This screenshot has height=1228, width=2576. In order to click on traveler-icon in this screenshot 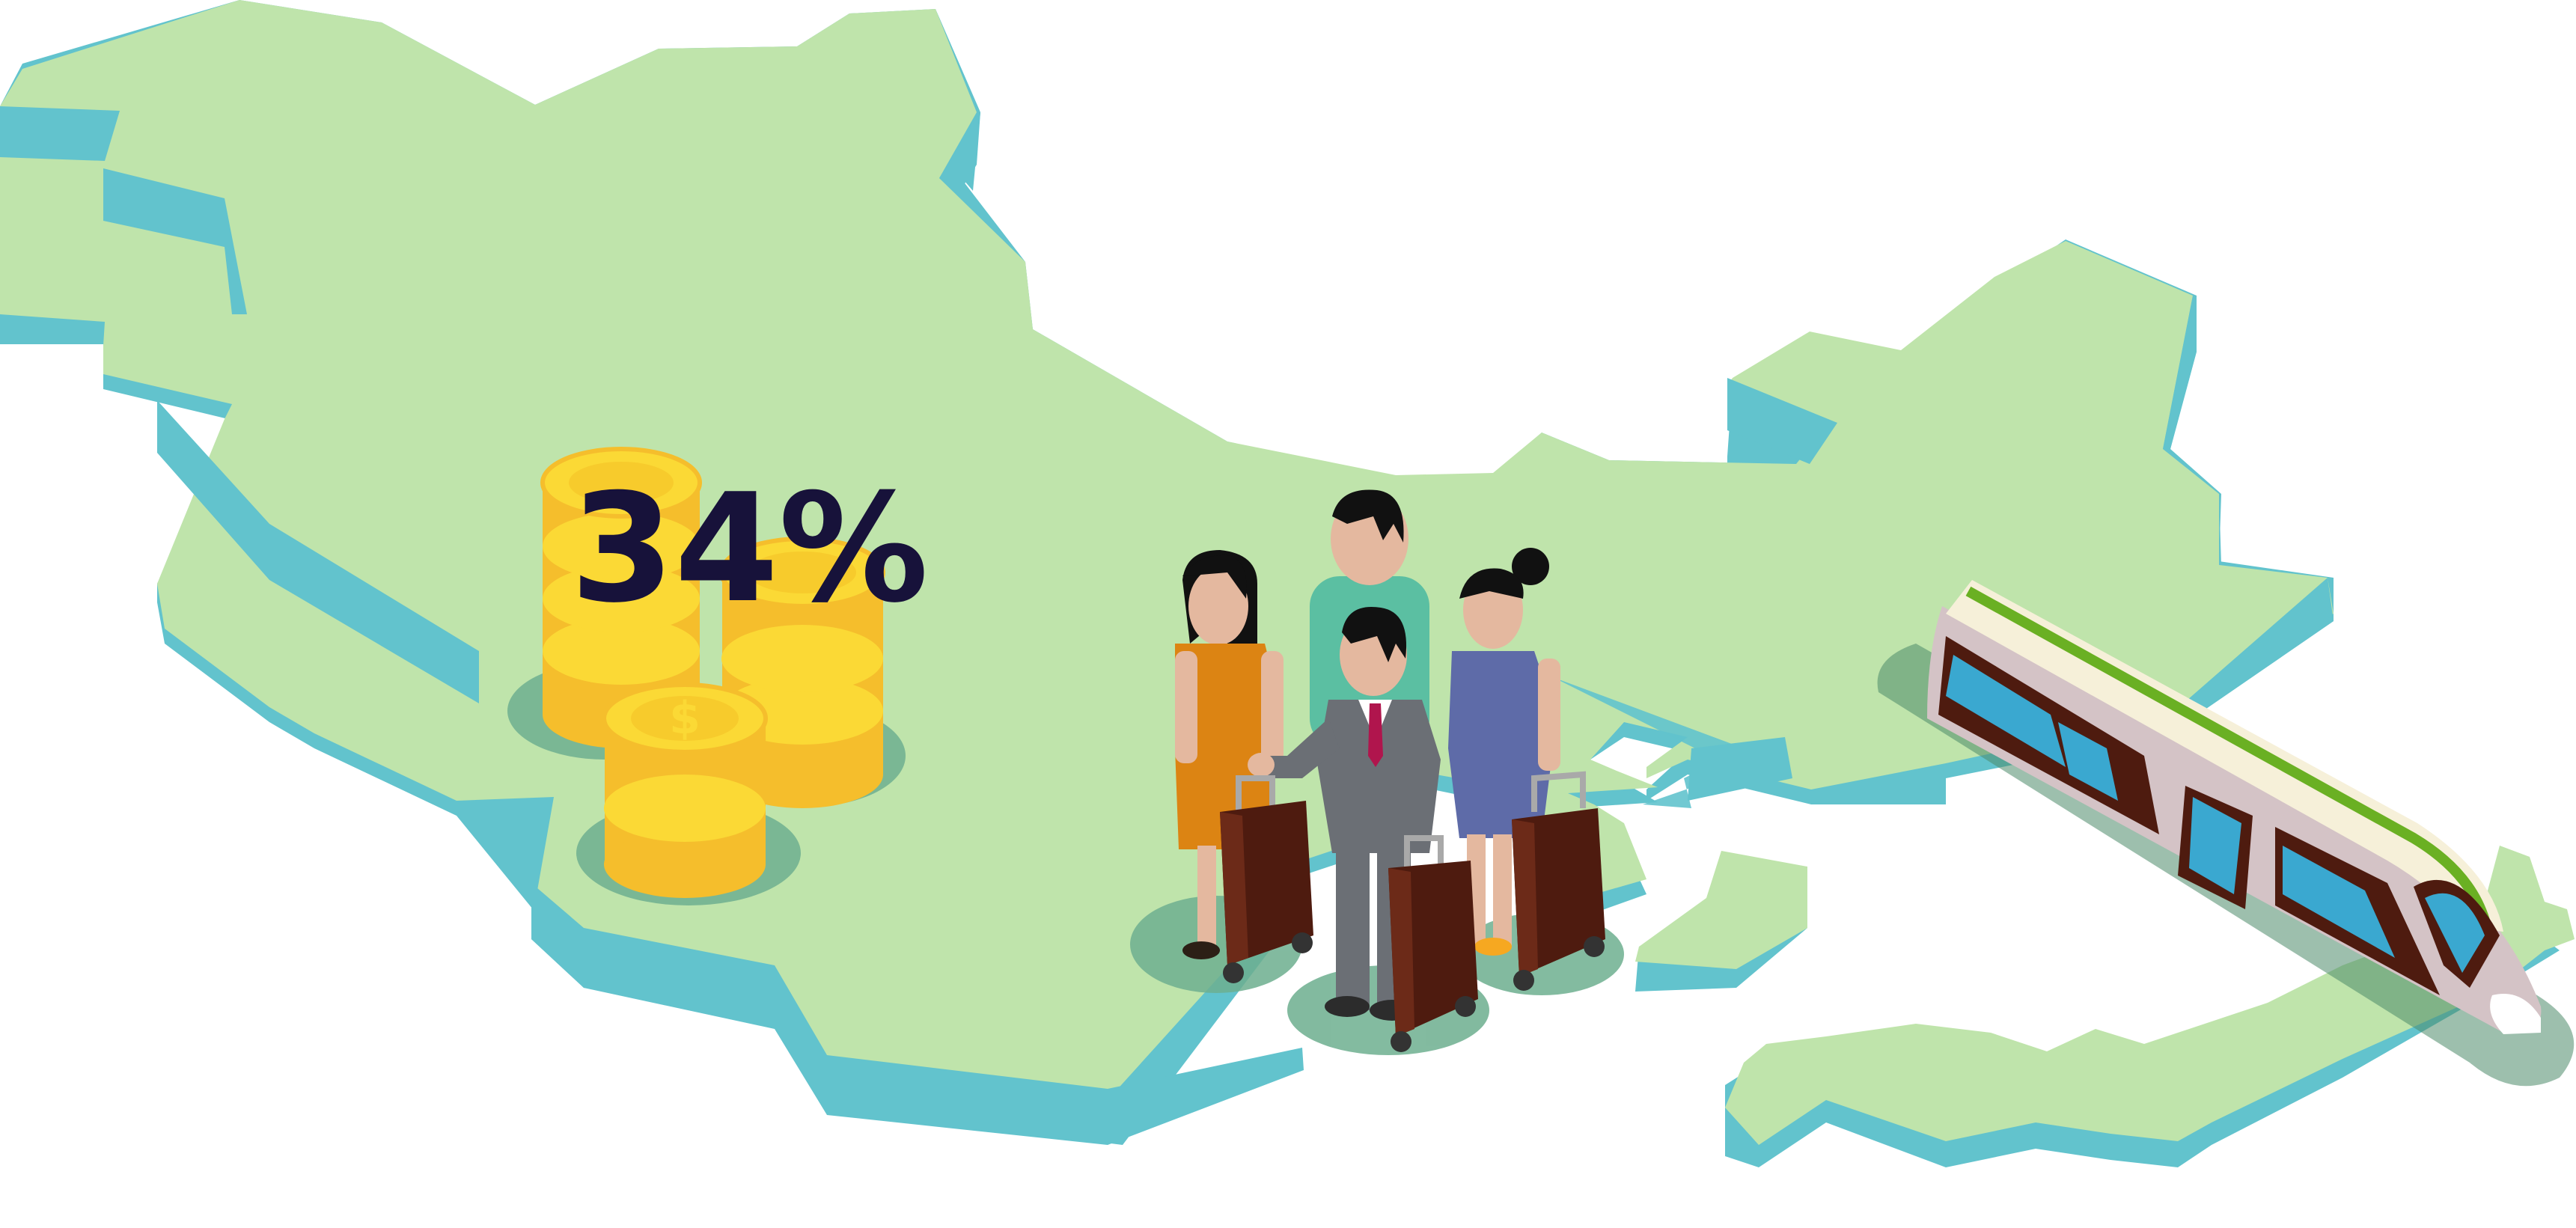, I will do `click(1504, 752)`.